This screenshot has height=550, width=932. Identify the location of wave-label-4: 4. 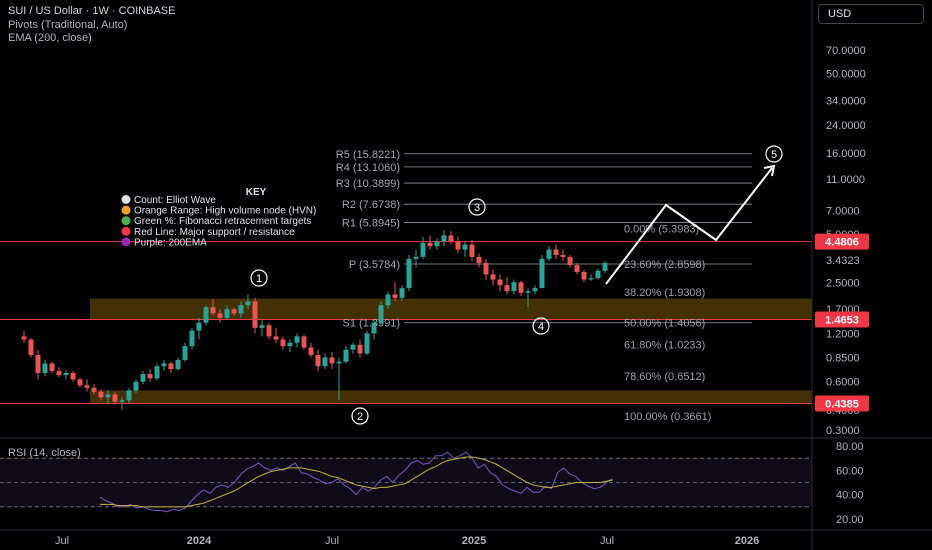
(541, 326).